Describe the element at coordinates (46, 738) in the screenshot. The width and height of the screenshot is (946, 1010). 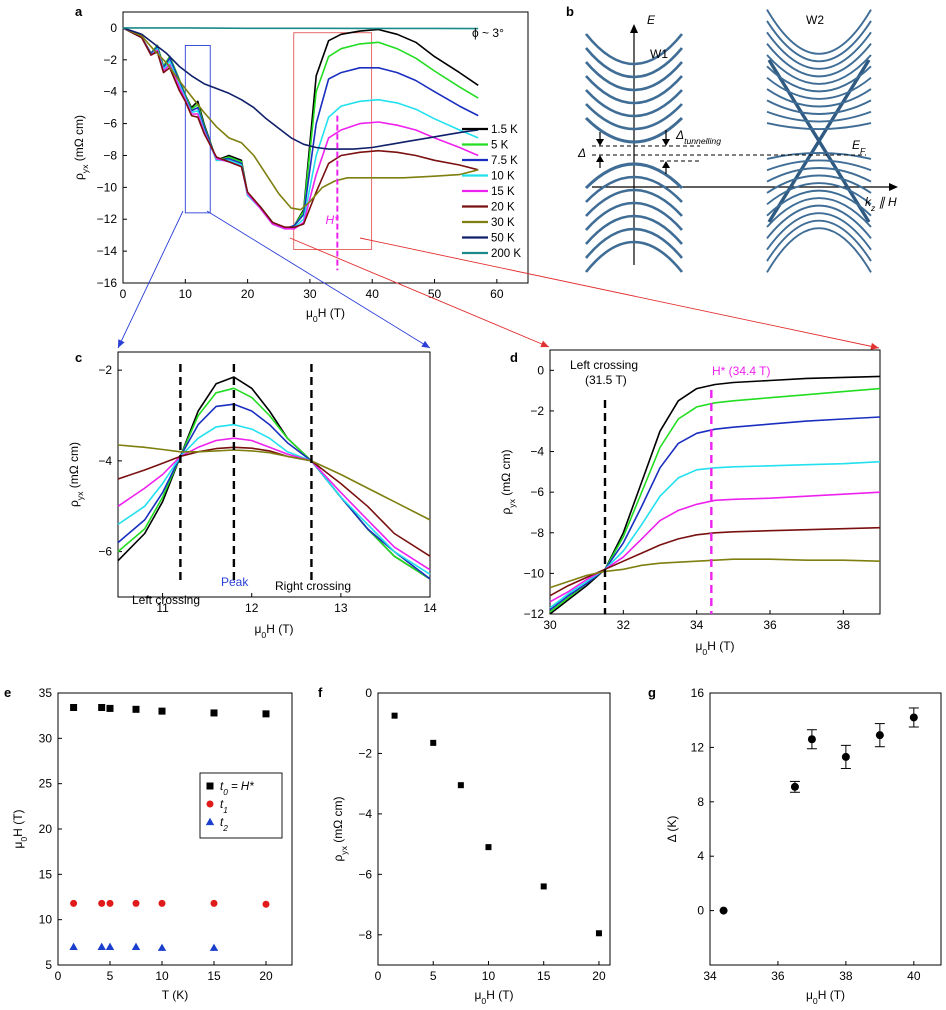
I see `y-tick-label: 30` at that location.